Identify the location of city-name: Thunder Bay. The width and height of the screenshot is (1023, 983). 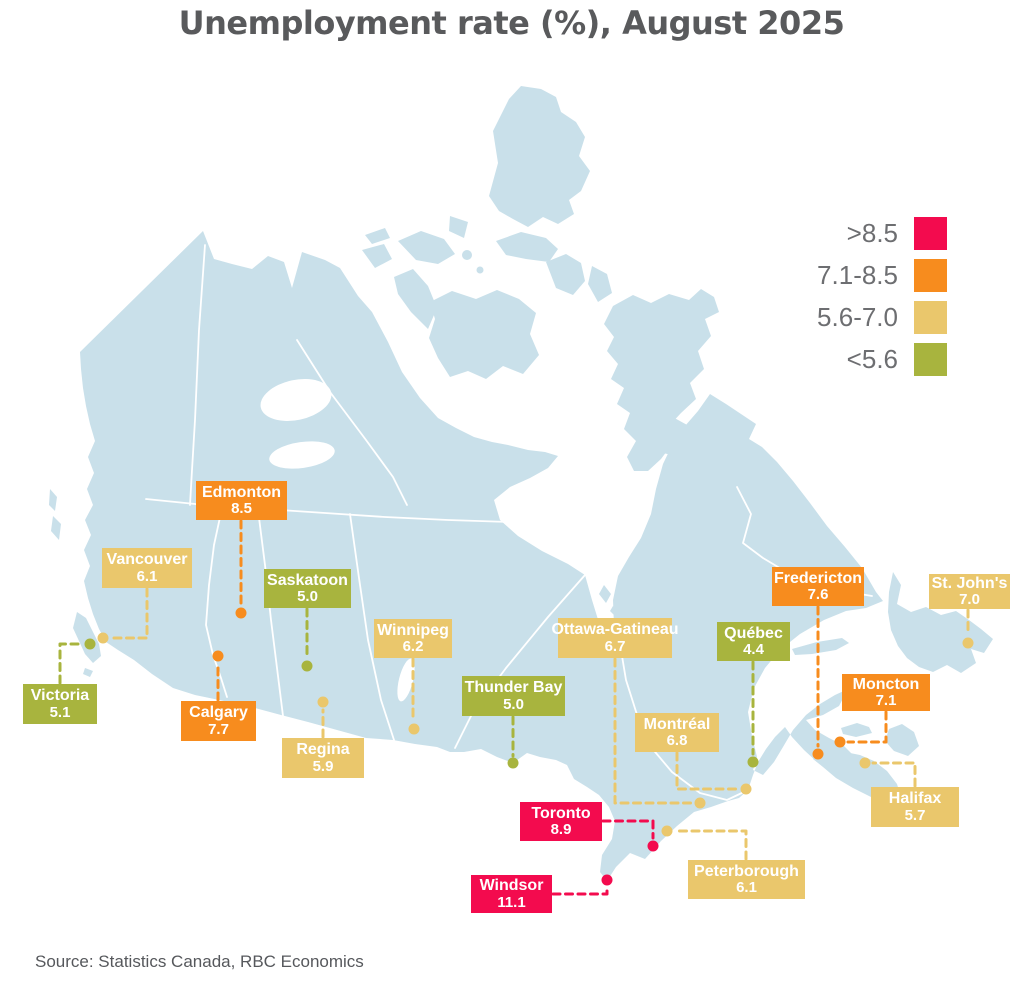
(513, 688).